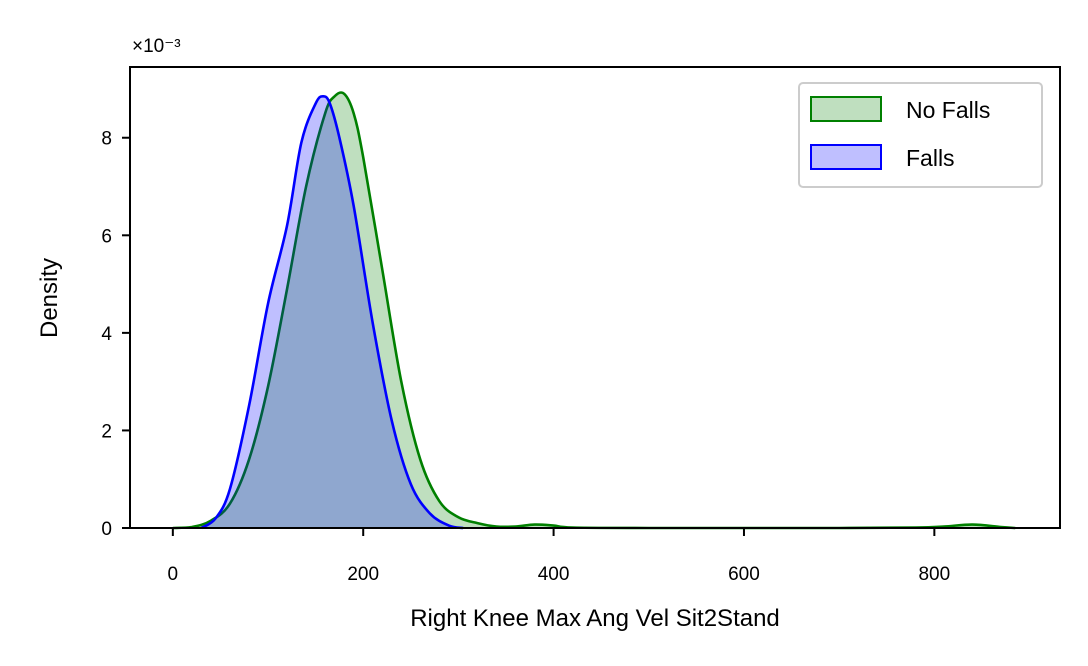  What do you see at coordinates (106, 334) in the screenshot?
I see `y-tick-label: 4` at bounding box center [106, 334].